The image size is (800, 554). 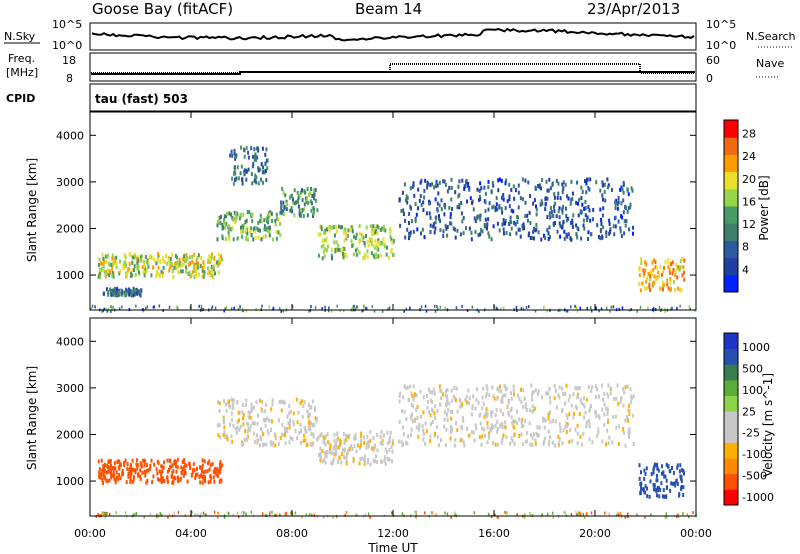 What do you see at coordinates (731, 434) in the screenshot?
I see `colorbar-swatch` at bounding box center [731, 434].